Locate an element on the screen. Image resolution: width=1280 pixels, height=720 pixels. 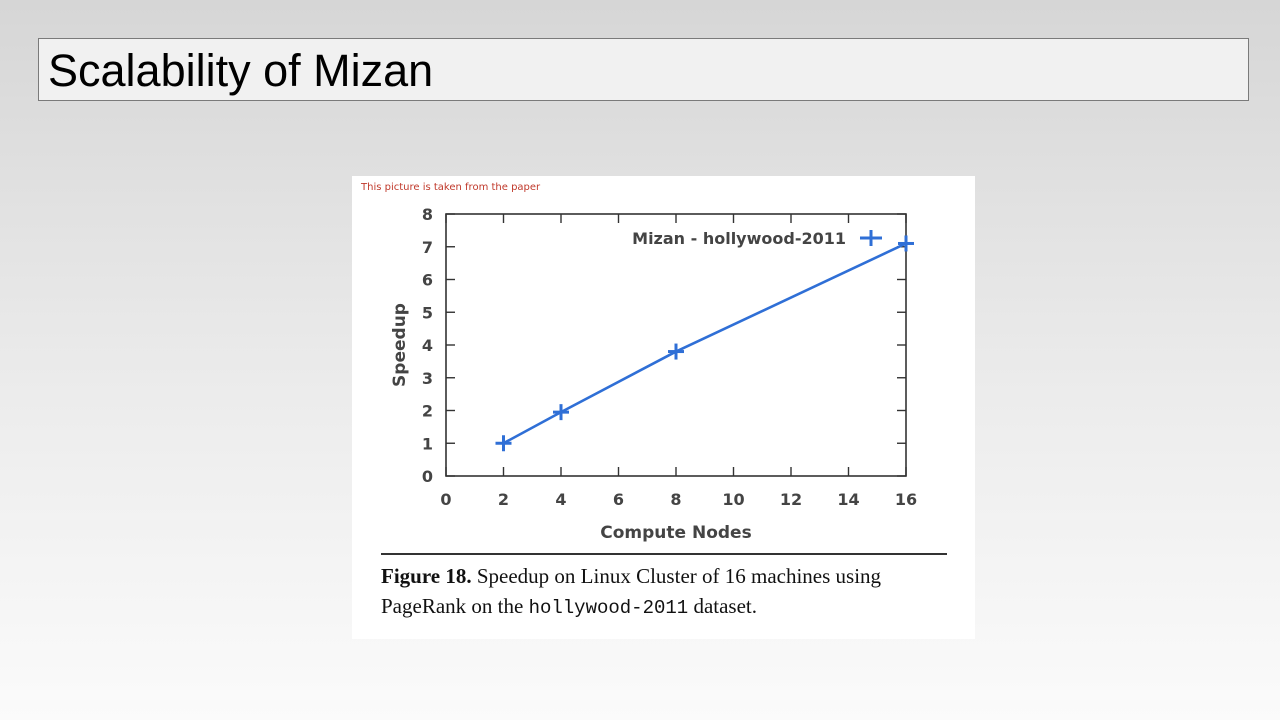
caption-text-2: dataset. is located at coordinates (725, 606).